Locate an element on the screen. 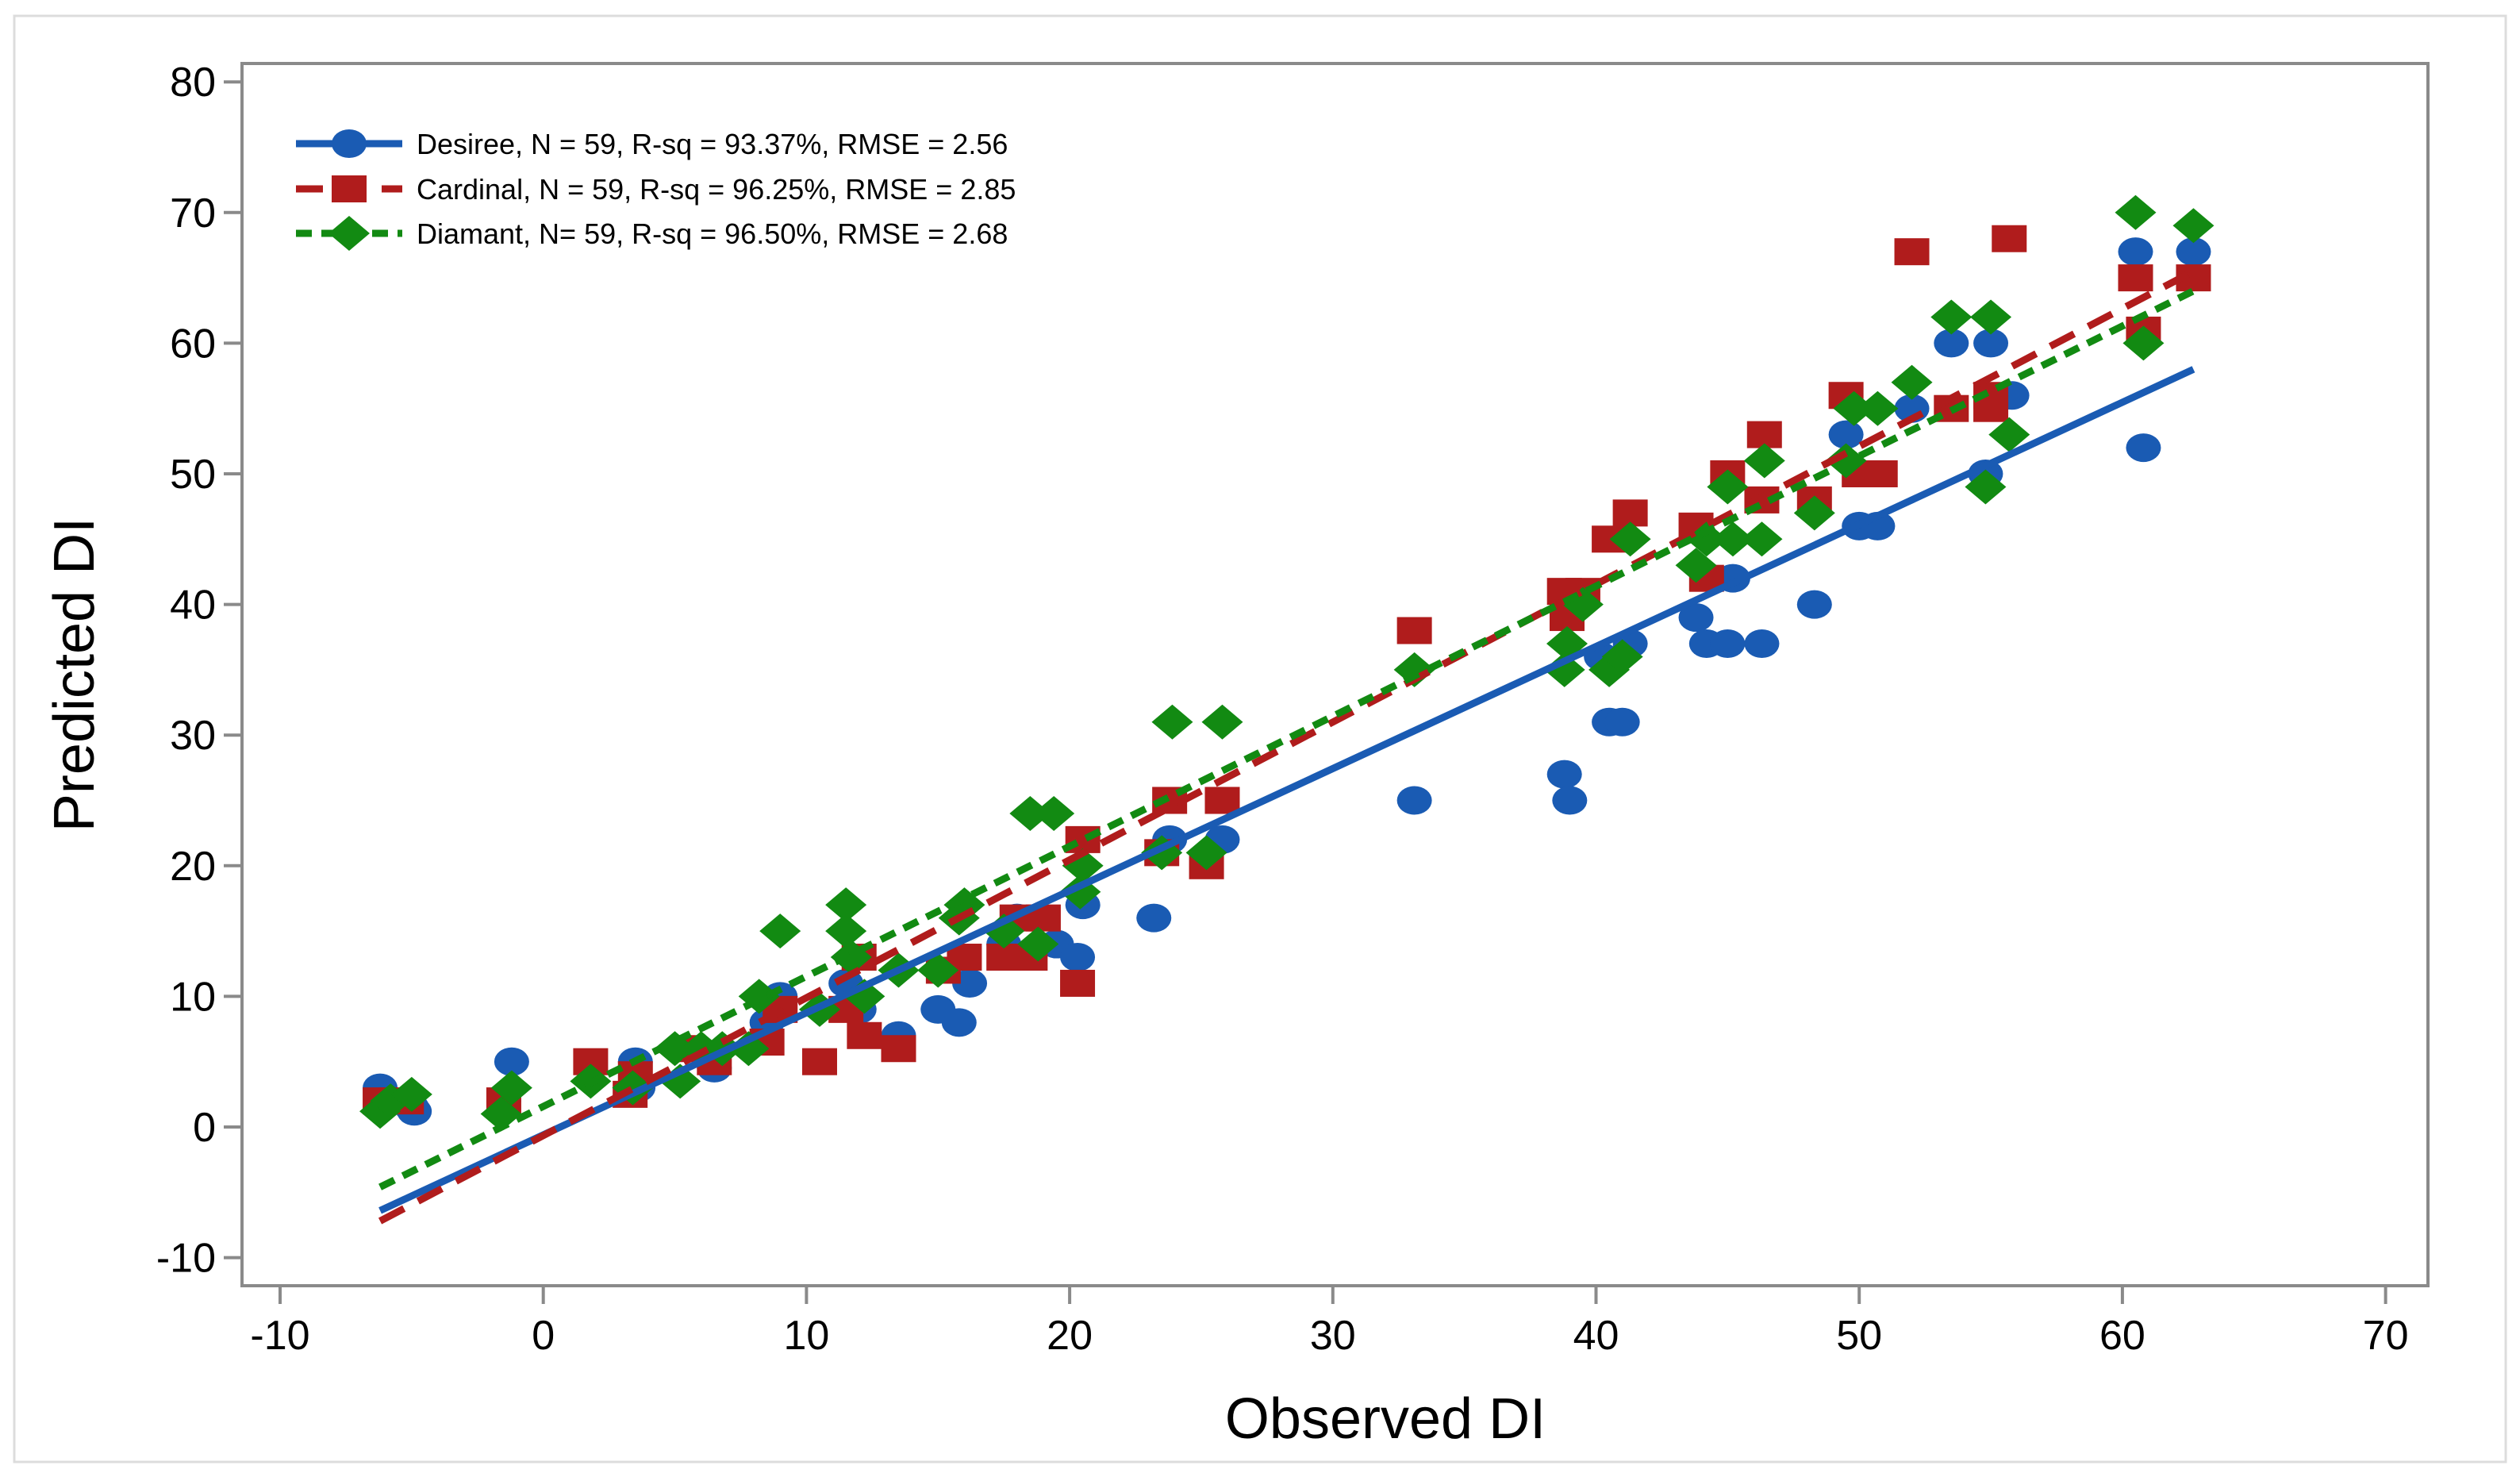  x-tick-label: 10 is located at coordinates (806, 1336).